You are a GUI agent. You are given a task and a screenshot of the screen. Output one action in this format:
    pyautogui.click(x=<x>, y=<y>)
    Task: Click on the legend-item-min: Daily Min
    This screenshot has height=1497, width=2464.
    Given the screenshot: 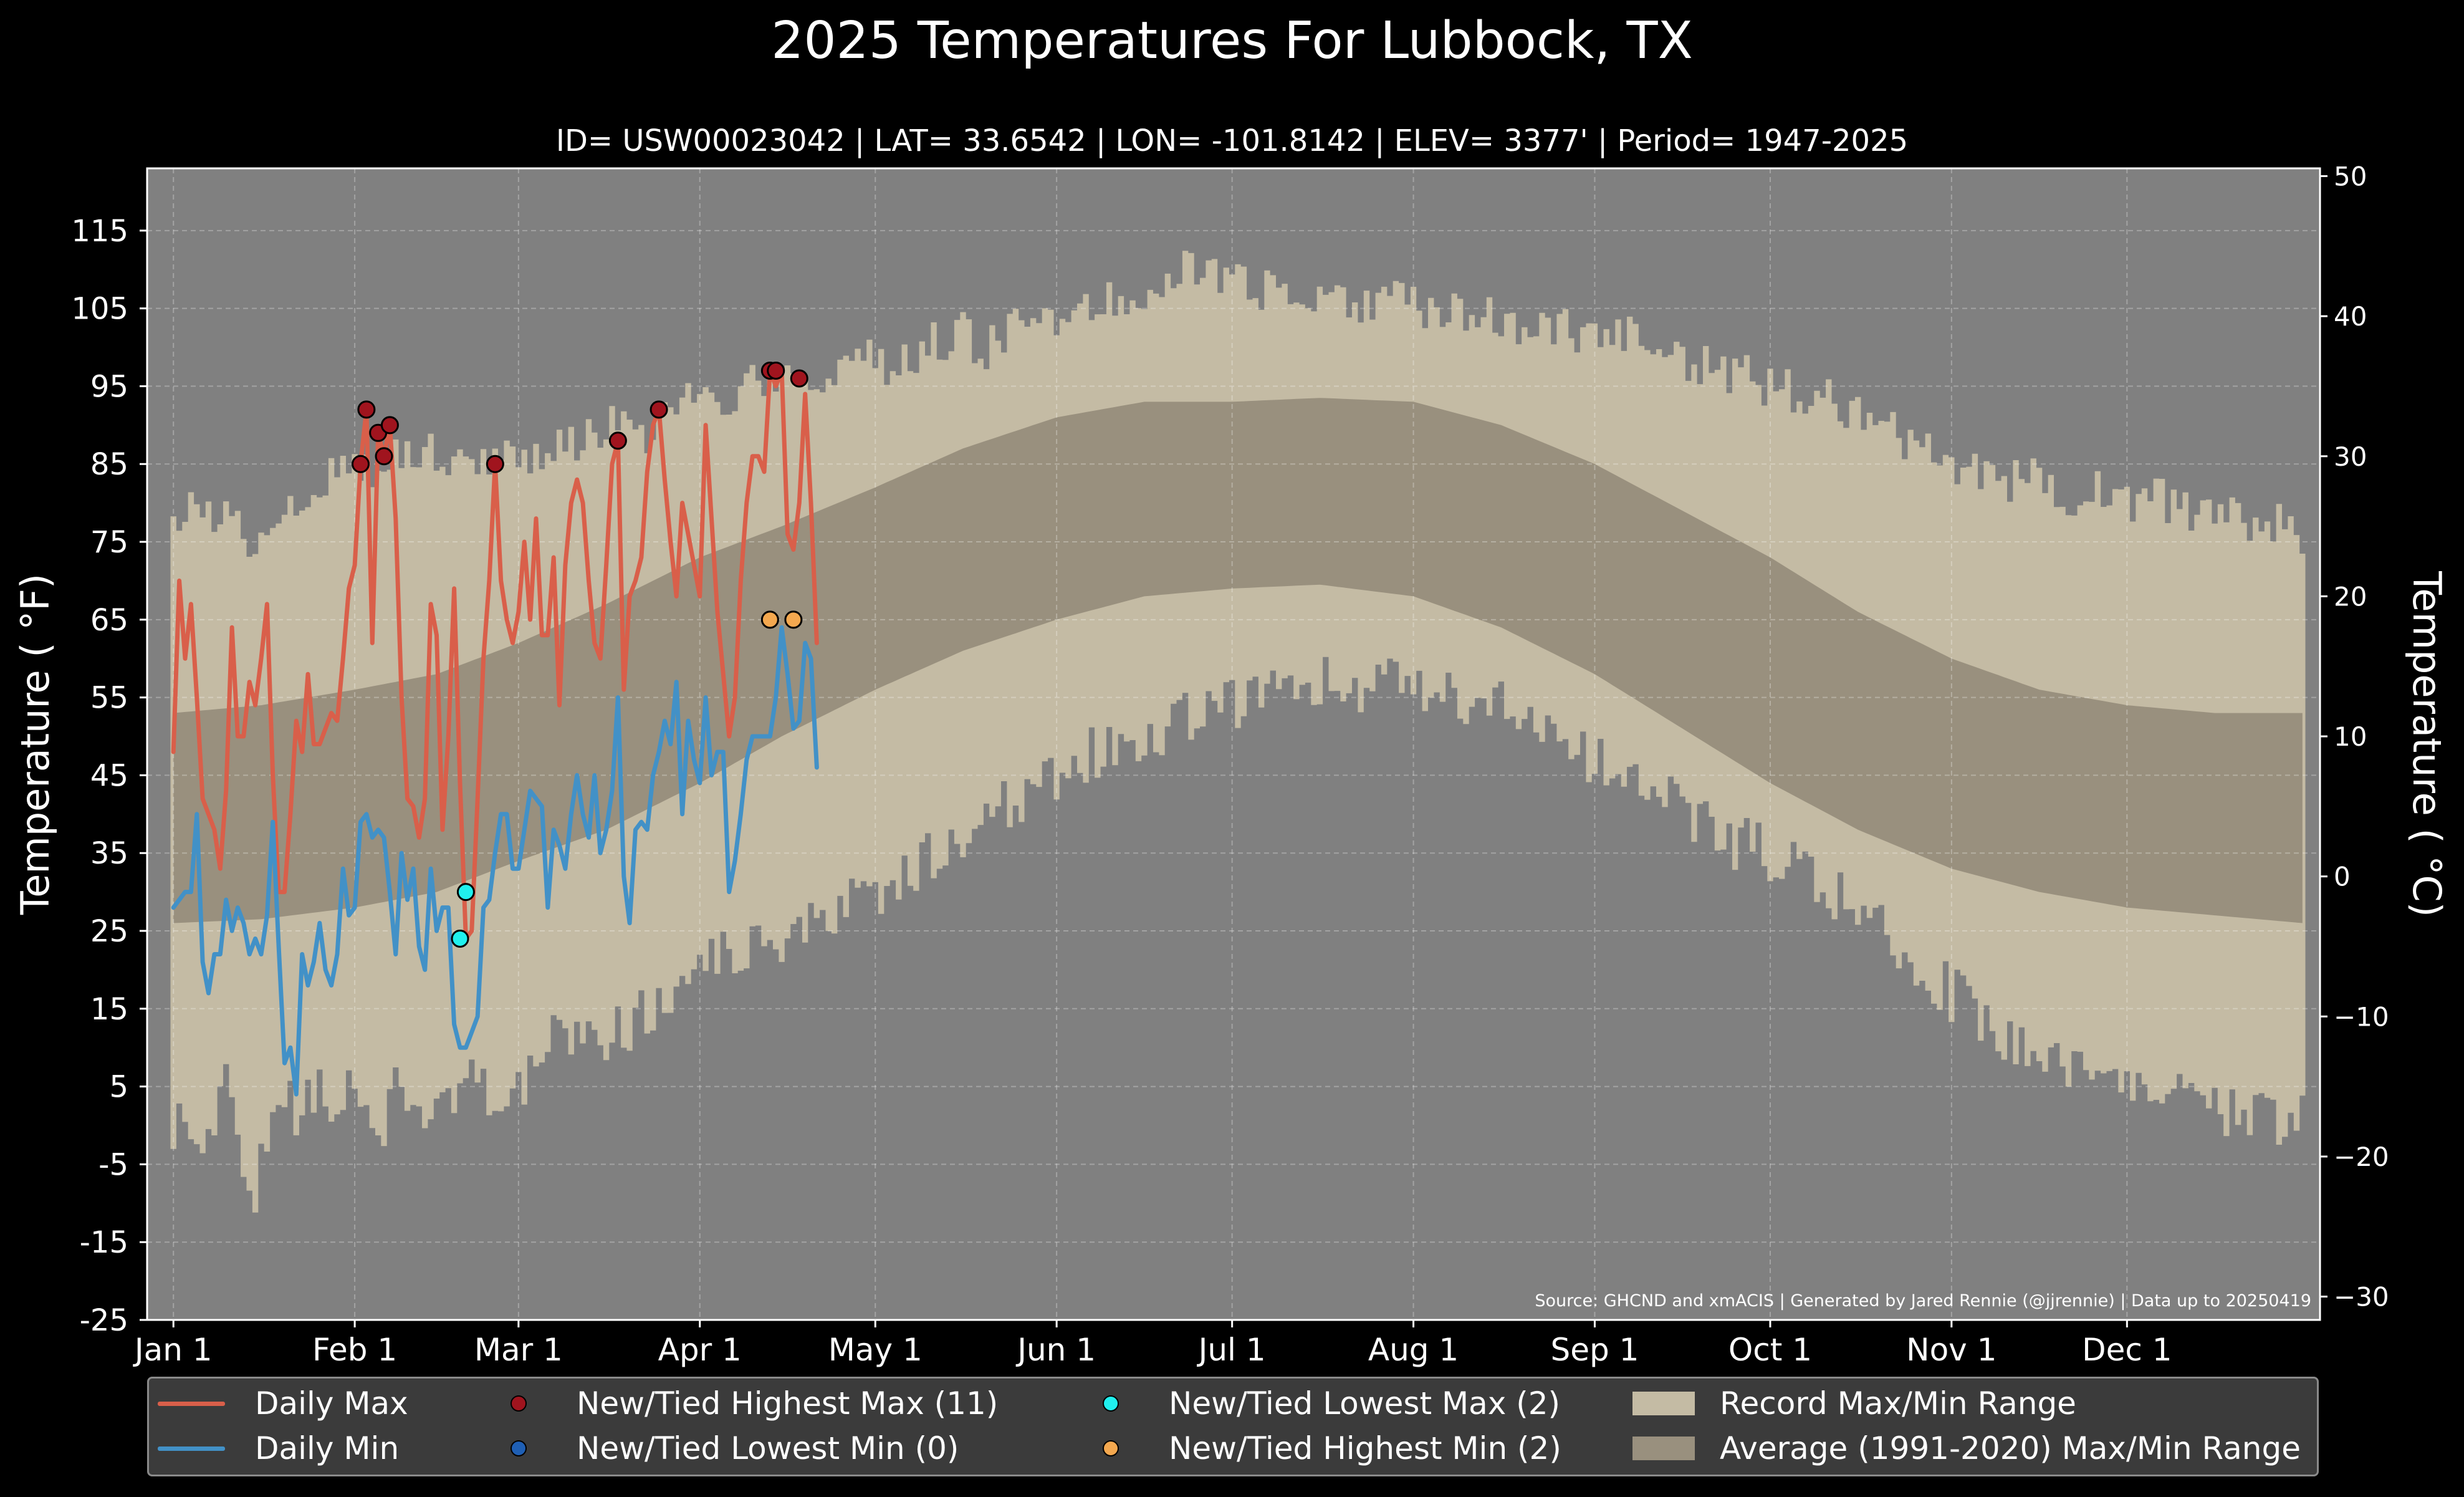 What is the action you would take?
    pyautogui.click(x=278, y=1448)
    